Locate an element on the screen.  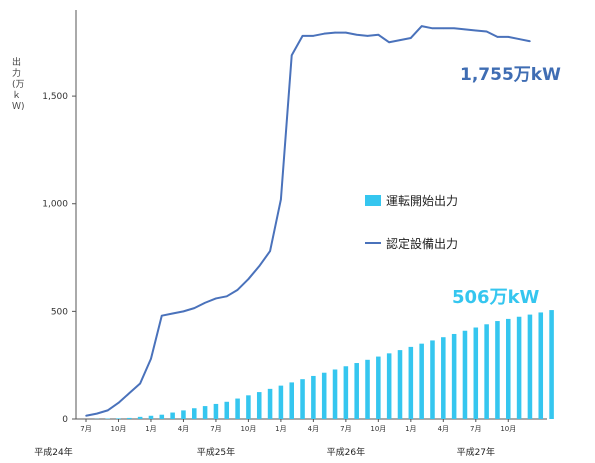
annotation-operating-final: 506万kW is located at coordinates (496, 297).